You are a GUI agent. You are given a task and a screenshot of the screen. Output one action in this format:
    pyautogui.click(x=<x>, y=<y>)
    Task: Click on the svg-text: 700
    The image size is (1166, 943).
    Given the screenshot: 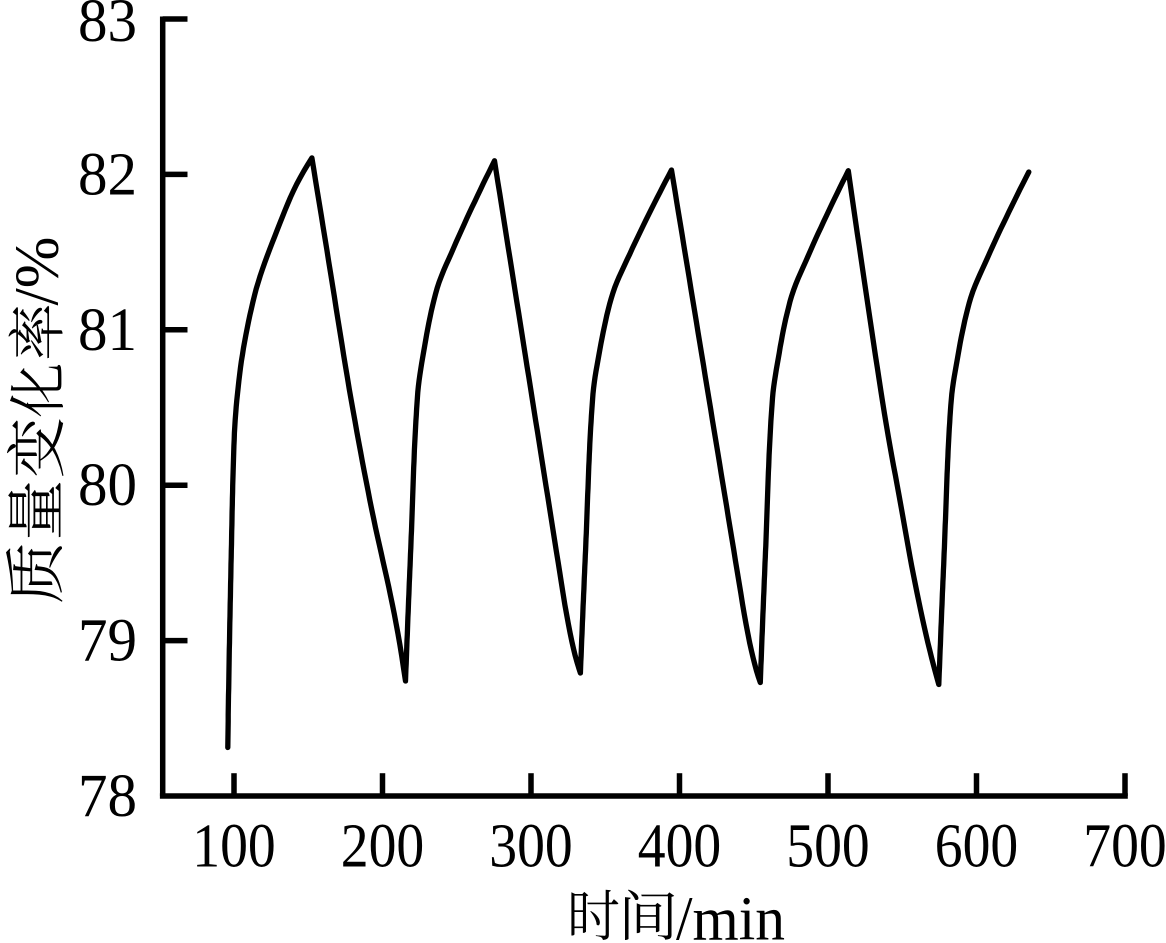 What is the action you would take?
    pyautogui.click(x=1124, y=846)
    